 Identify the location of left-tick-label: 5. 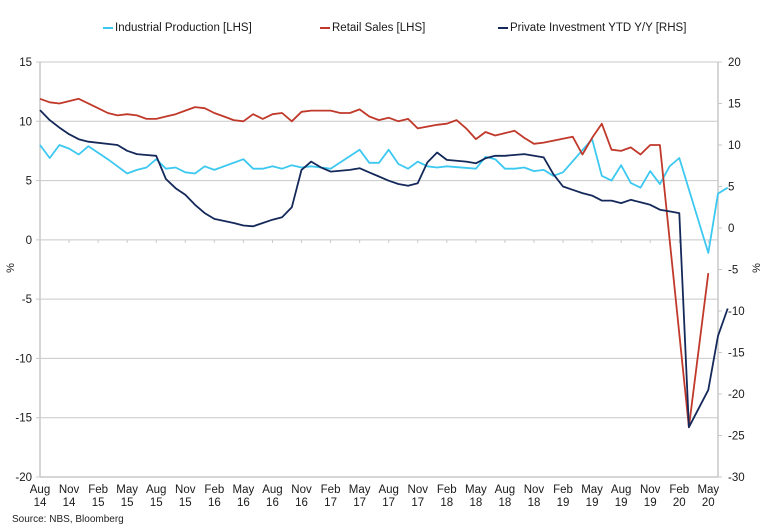
(29, 182).